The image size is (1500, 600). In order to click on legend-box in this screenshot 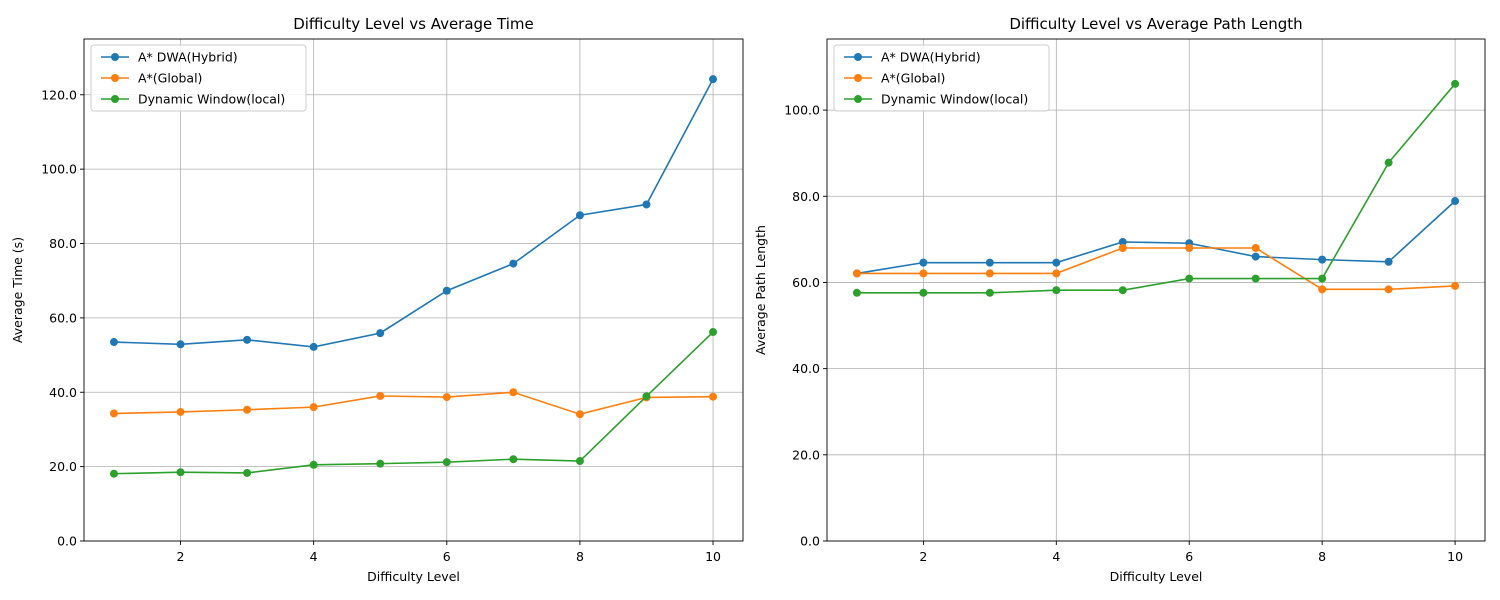, I will do `click(941, 78)`.